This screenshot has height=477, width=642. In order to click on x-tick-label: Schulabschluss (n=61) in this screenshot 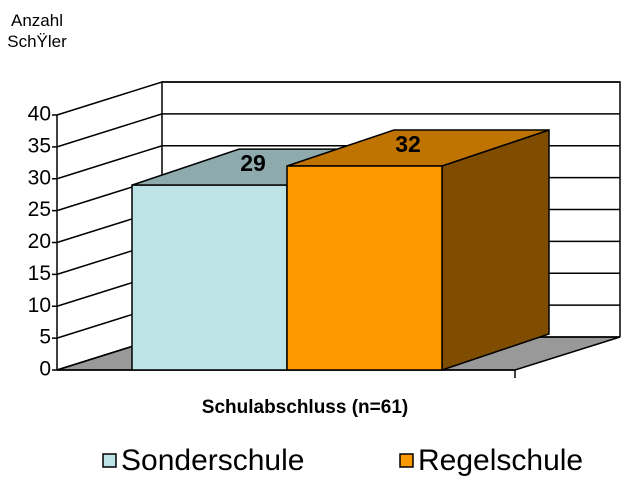, I will do `click(305, 407)`.